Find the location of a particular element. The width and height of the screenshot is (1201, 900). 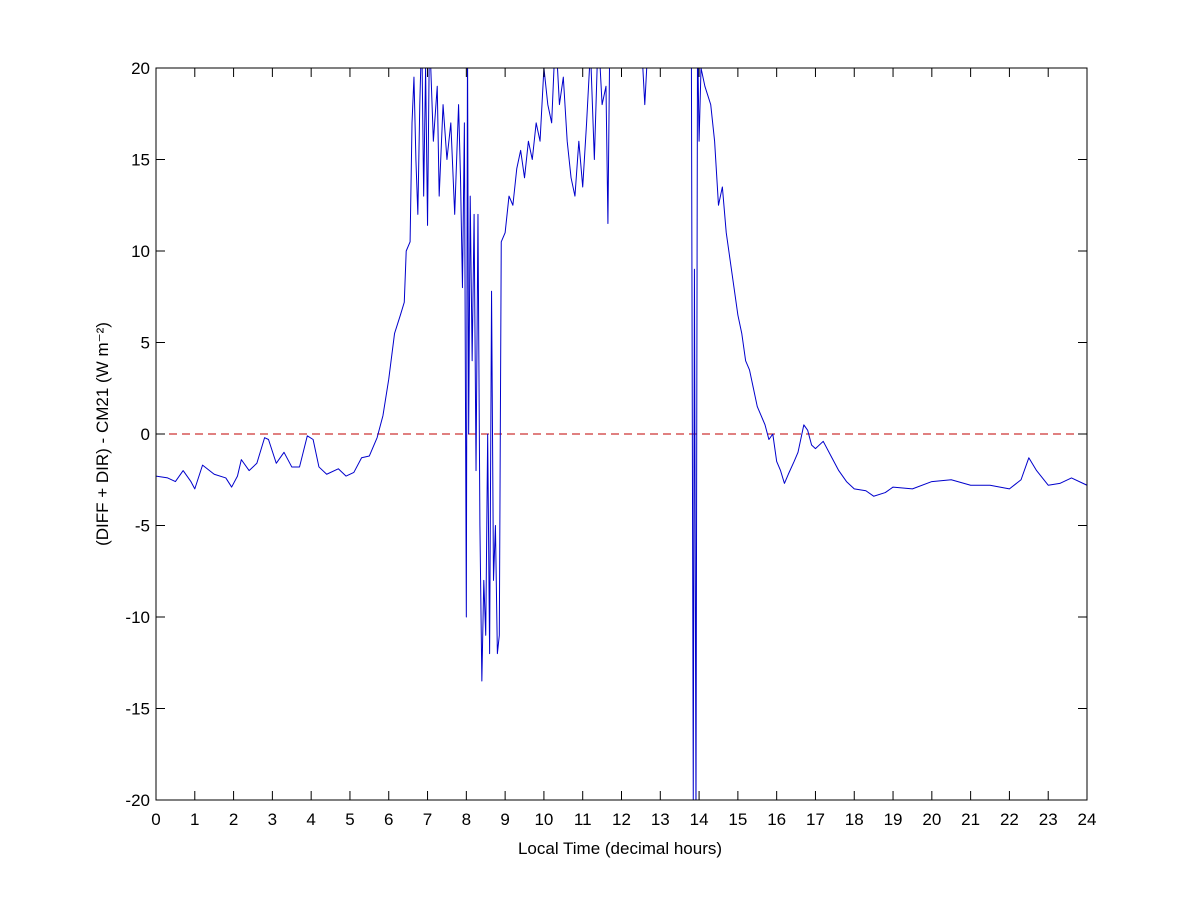

x-tick-label: 9 is located at coordinates (504, 819).